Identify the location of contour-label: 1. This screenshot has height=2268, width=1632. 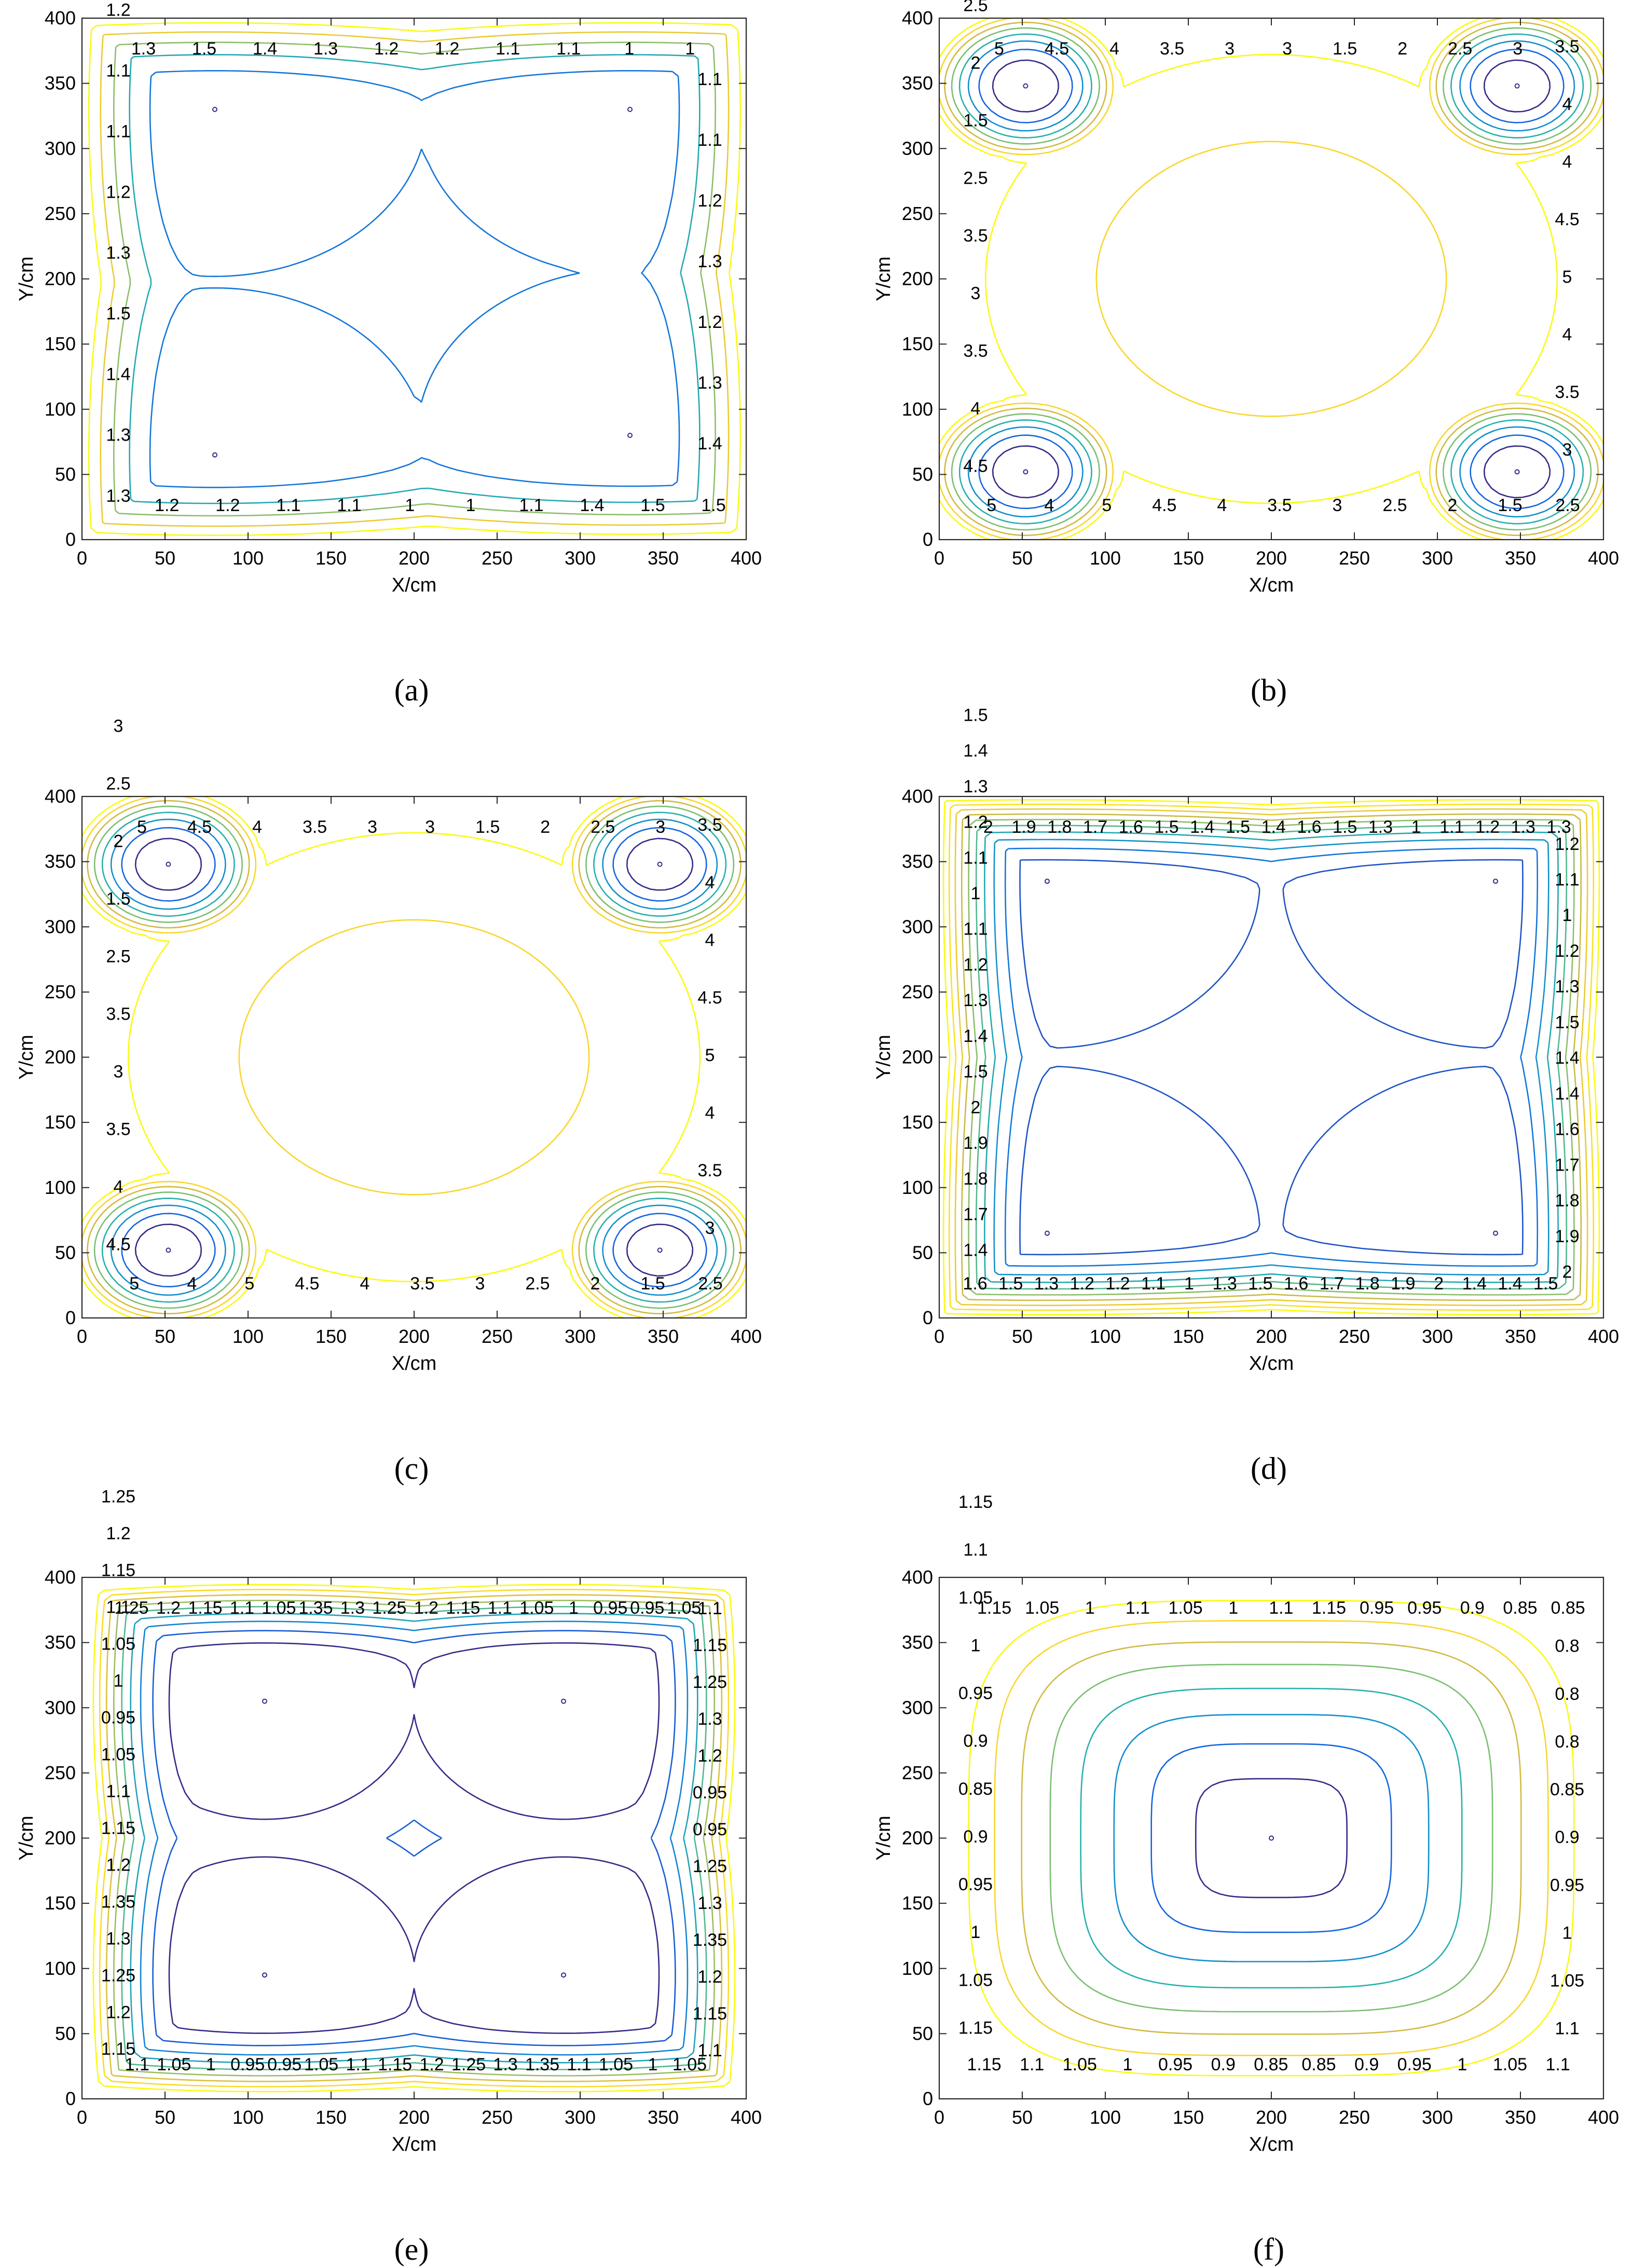
(976, 1645).